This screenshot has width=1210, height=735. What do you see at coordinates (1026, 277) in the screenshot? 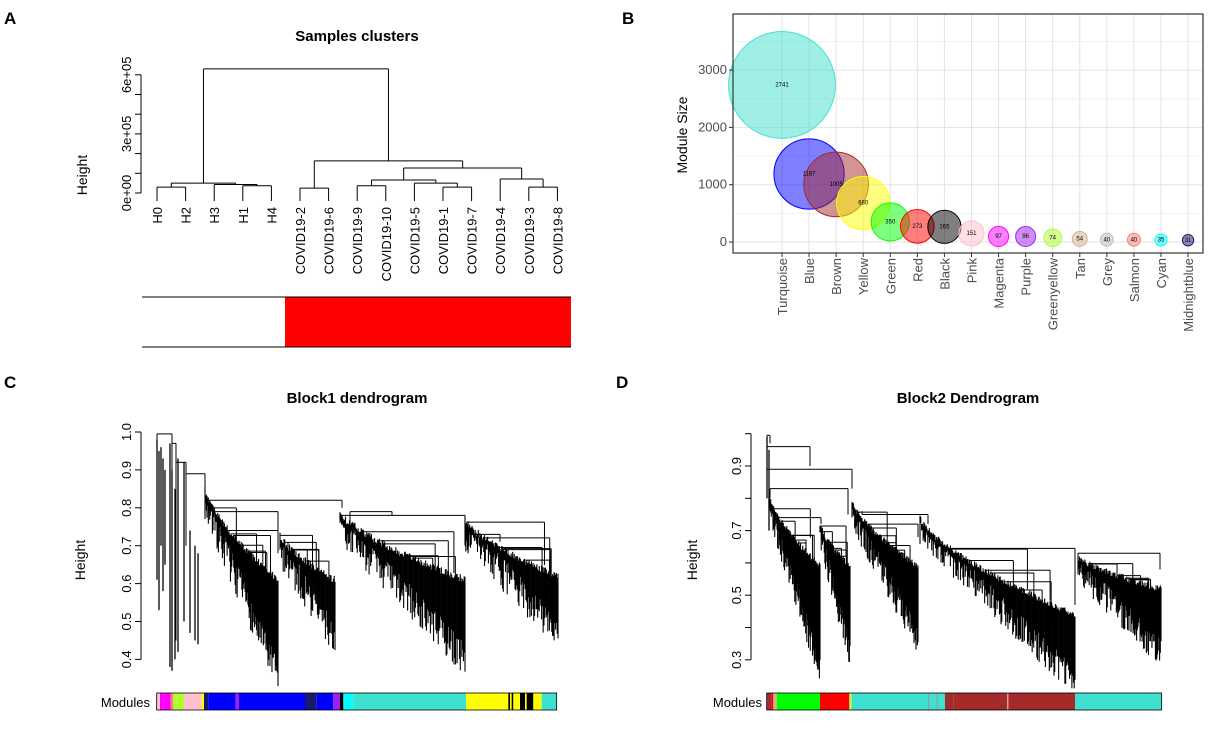
I see `x-tick-label: Purple` at bounding box center [1026, 277].